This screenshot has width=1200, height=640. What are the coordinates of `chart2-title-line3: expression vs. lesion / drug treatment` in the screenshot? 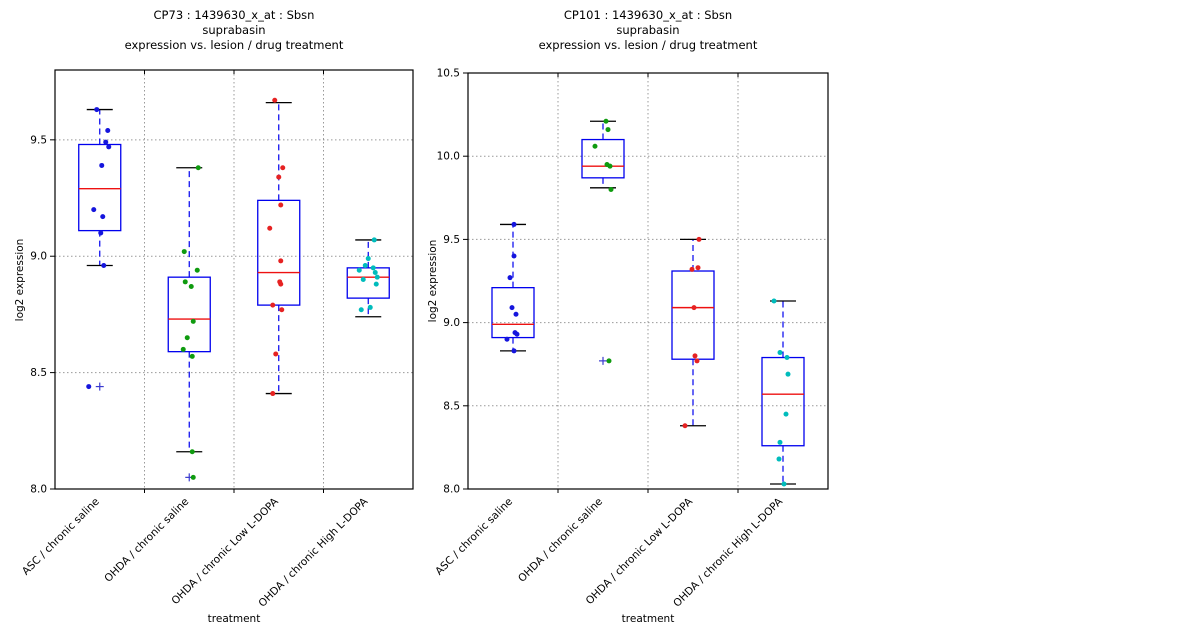 It's located at (648, 45).